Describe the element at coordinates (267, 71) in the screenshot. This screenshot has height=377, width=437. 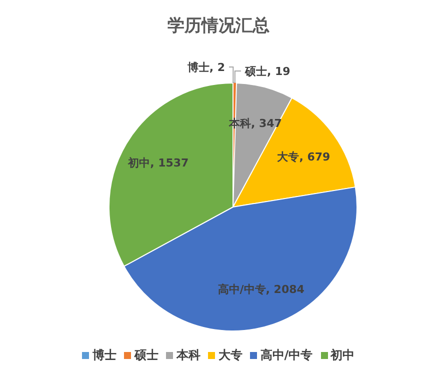
I see `data-label: 硕士, 19` at that location.